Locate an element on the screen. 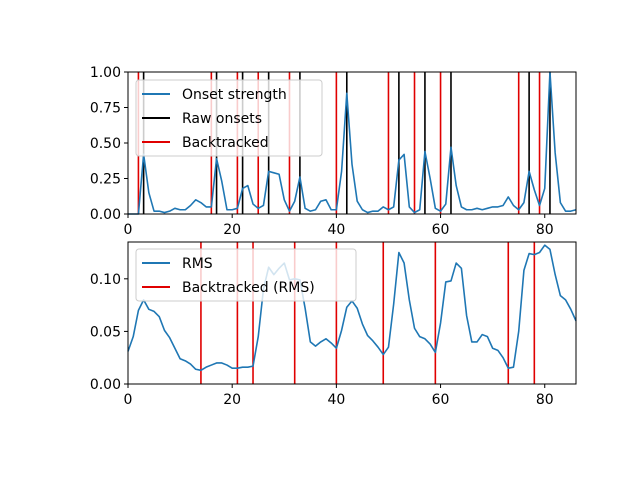 The height and width of the screenshot is (484, 640). onset-xtick-label-3: 60 is located at coordinates (441, 230).